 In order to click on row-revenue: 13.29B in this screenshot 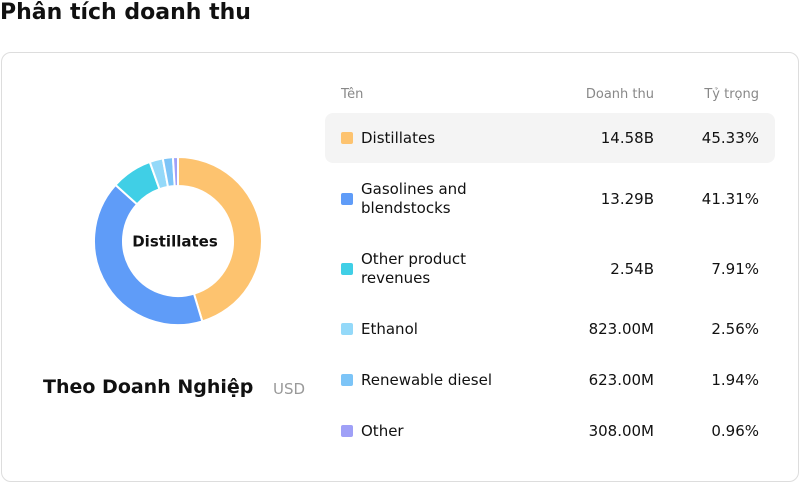, I will do `click(627, 199)`.